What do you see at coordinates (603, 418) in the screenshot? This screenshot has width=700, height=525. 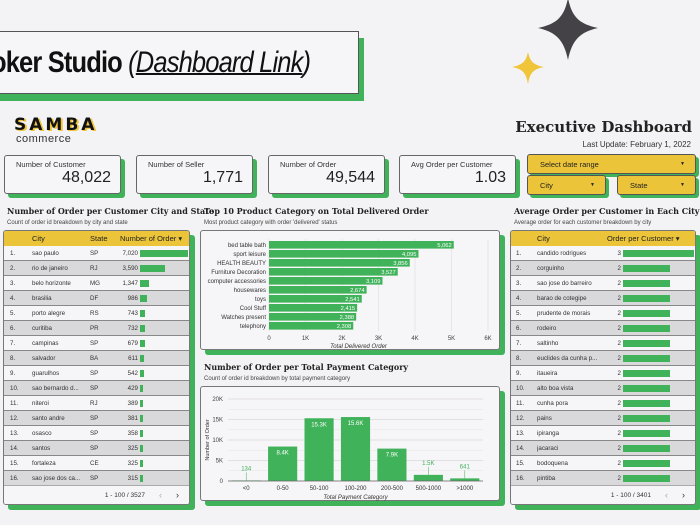 I see `table-row: 12. pains 2` at bounding box center [603, 418].